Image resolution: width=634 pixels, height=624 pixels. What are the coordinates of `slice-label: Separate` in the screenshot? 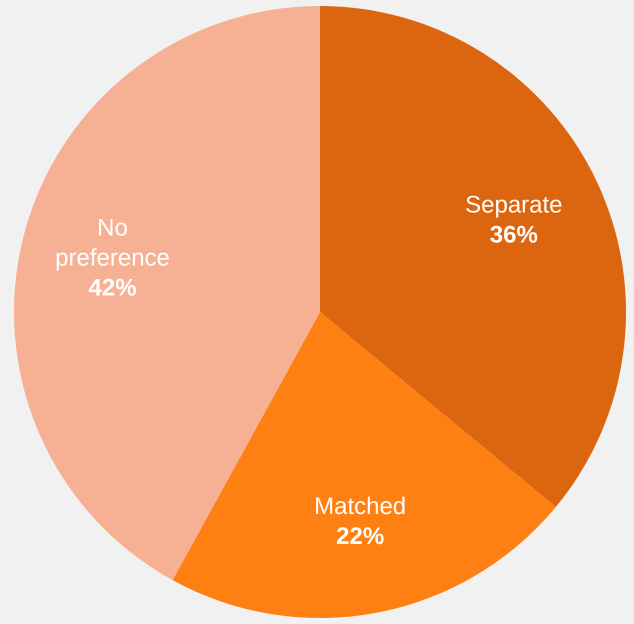 It's located at (514, 204).